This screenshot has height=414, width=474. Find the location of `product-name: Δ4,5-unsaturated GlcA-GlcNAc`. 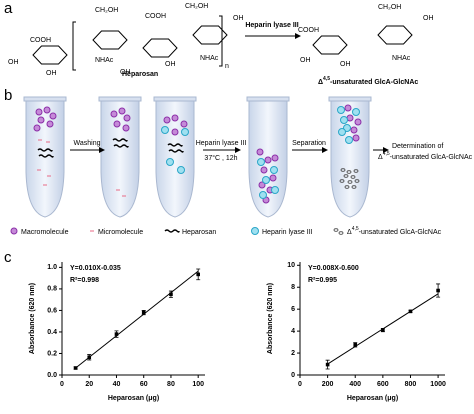

product-name: Δ4,5-unsaturated GlcA-GlcNAc is located at coordinates (368, 81).